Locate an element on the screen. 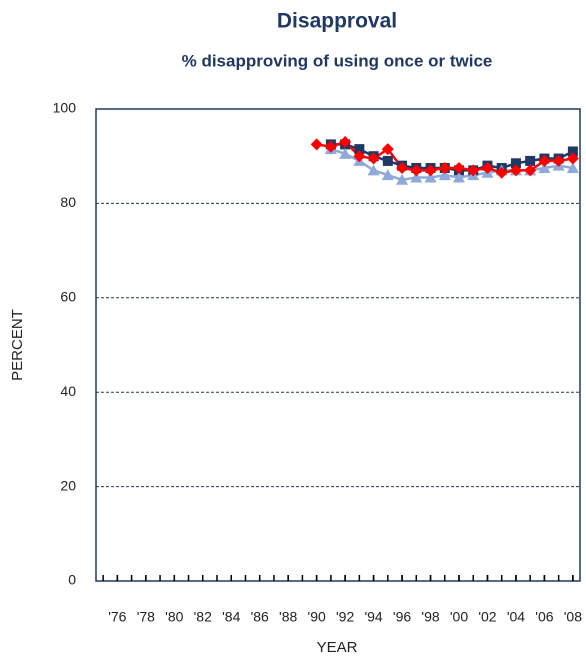  x-tick-label: '96 is located at coordinates (402, 617).